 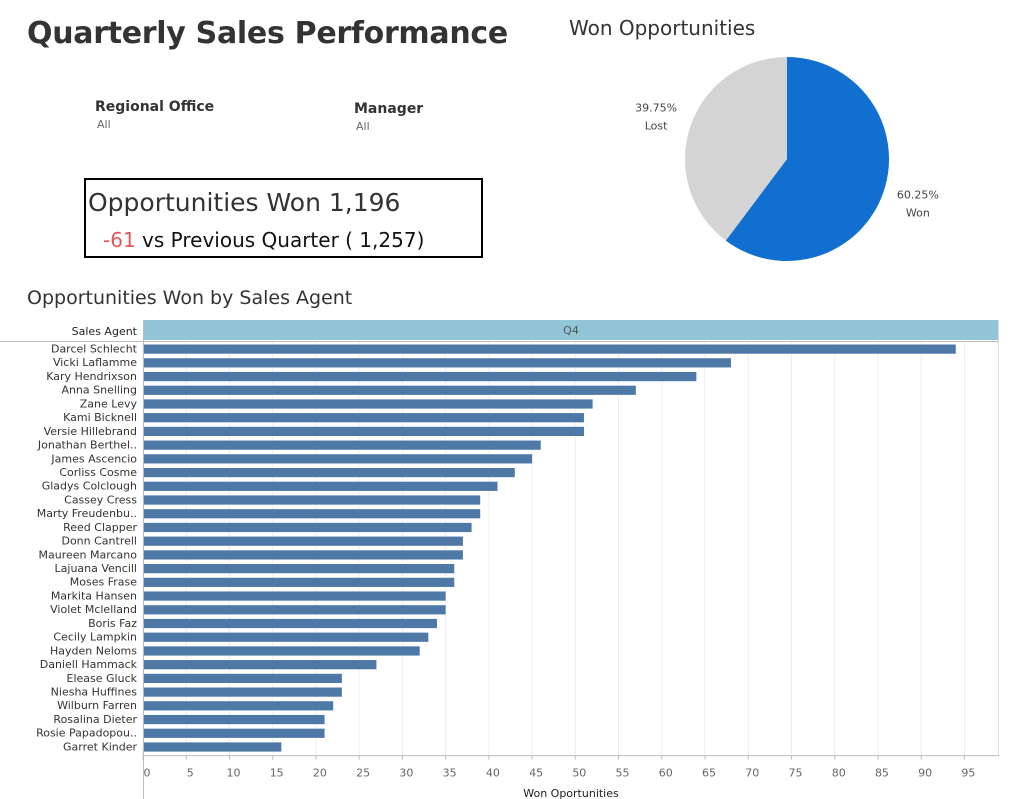 I want to click on kpi-label: Opportunities Won, so click(x=204, y=202).